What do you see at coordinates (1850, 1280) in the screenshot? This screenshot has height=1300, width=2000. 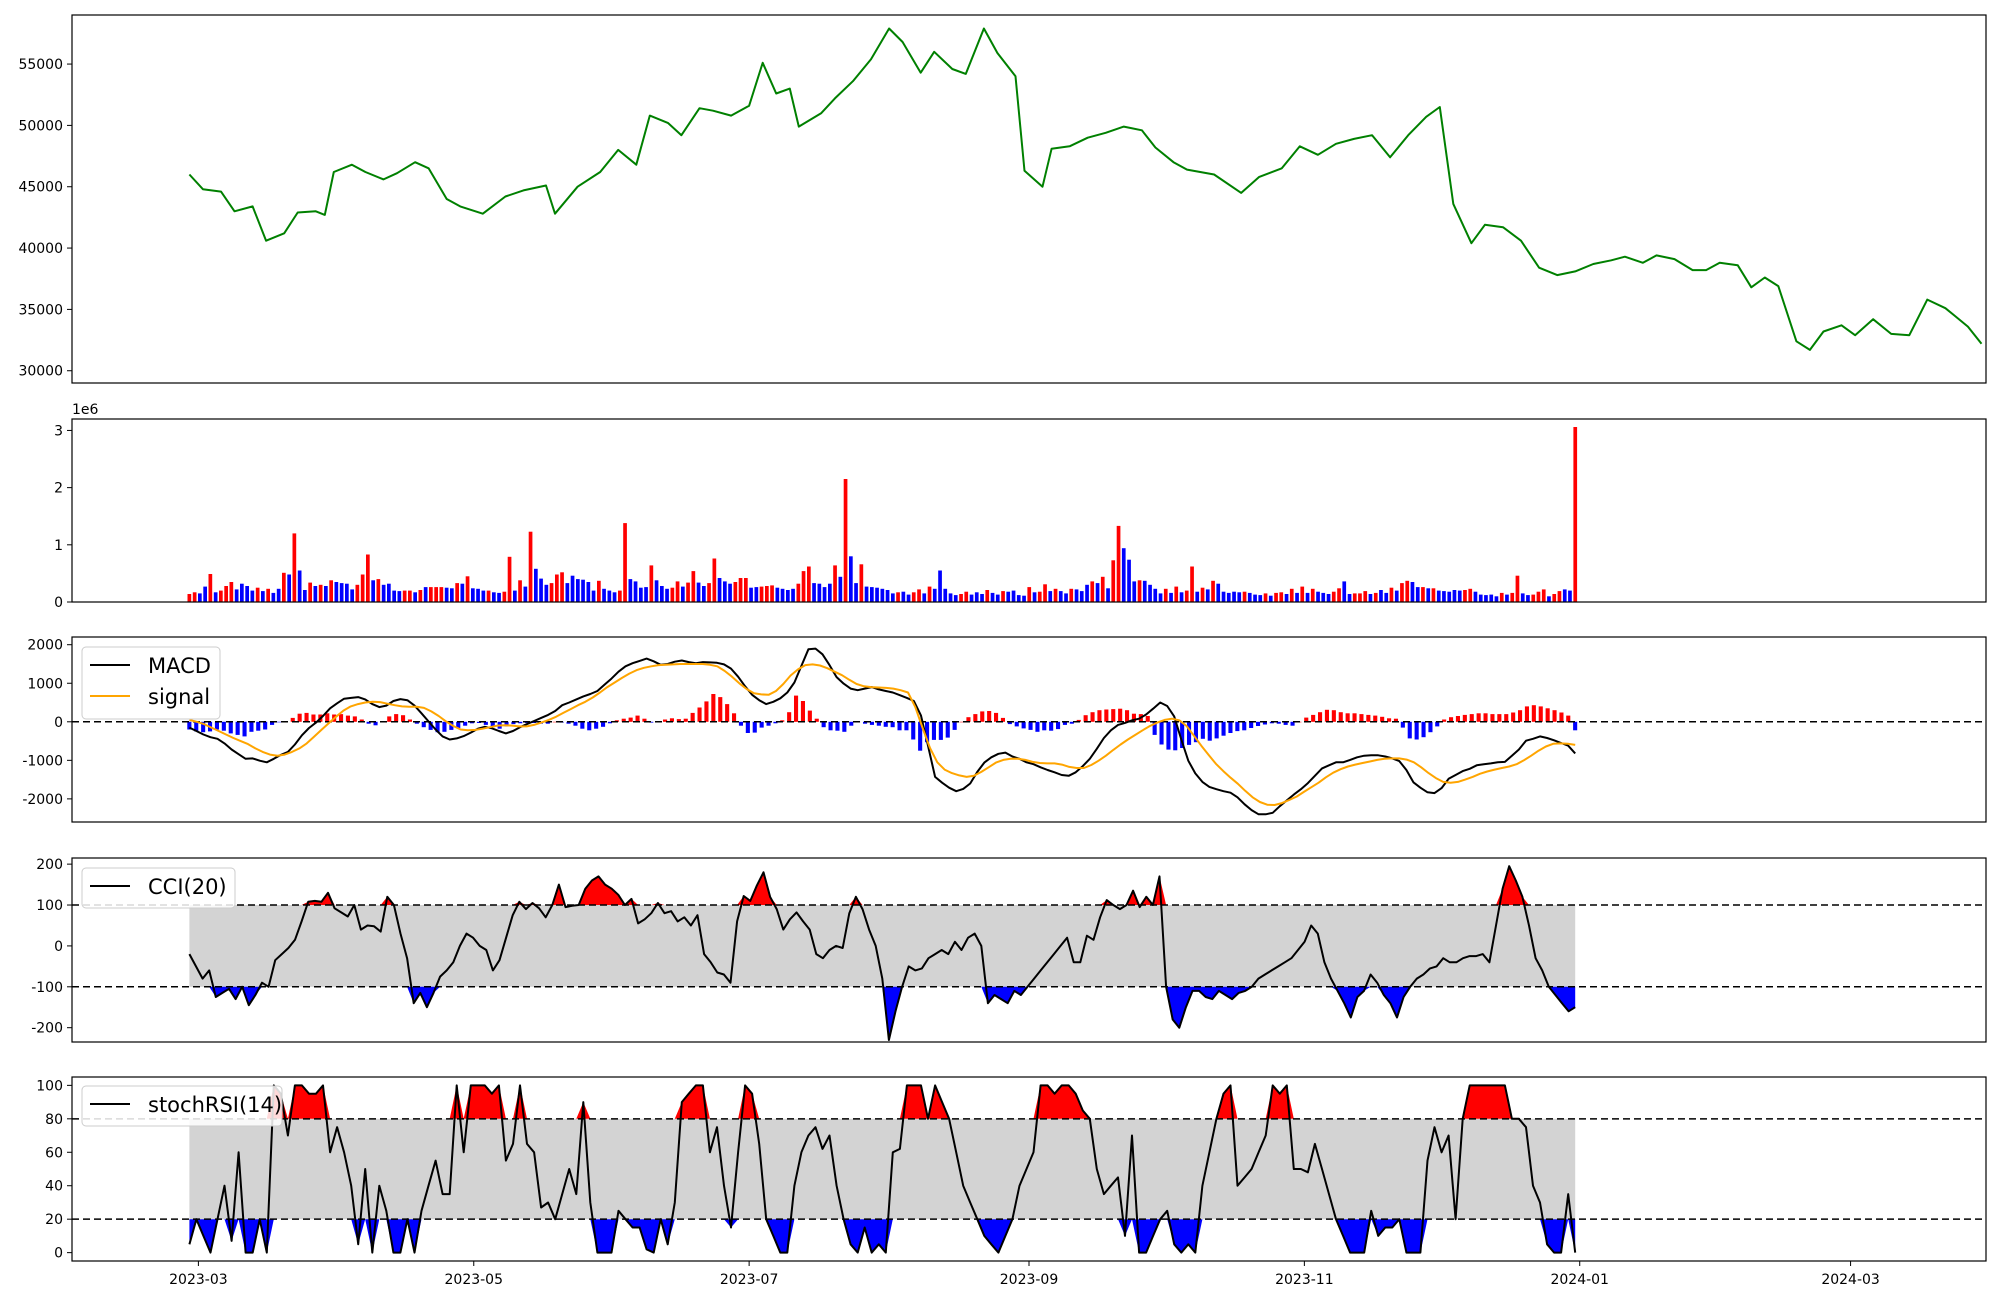 I see `x-tick-label: 2024-03` at bounding box center [1850, 1280].